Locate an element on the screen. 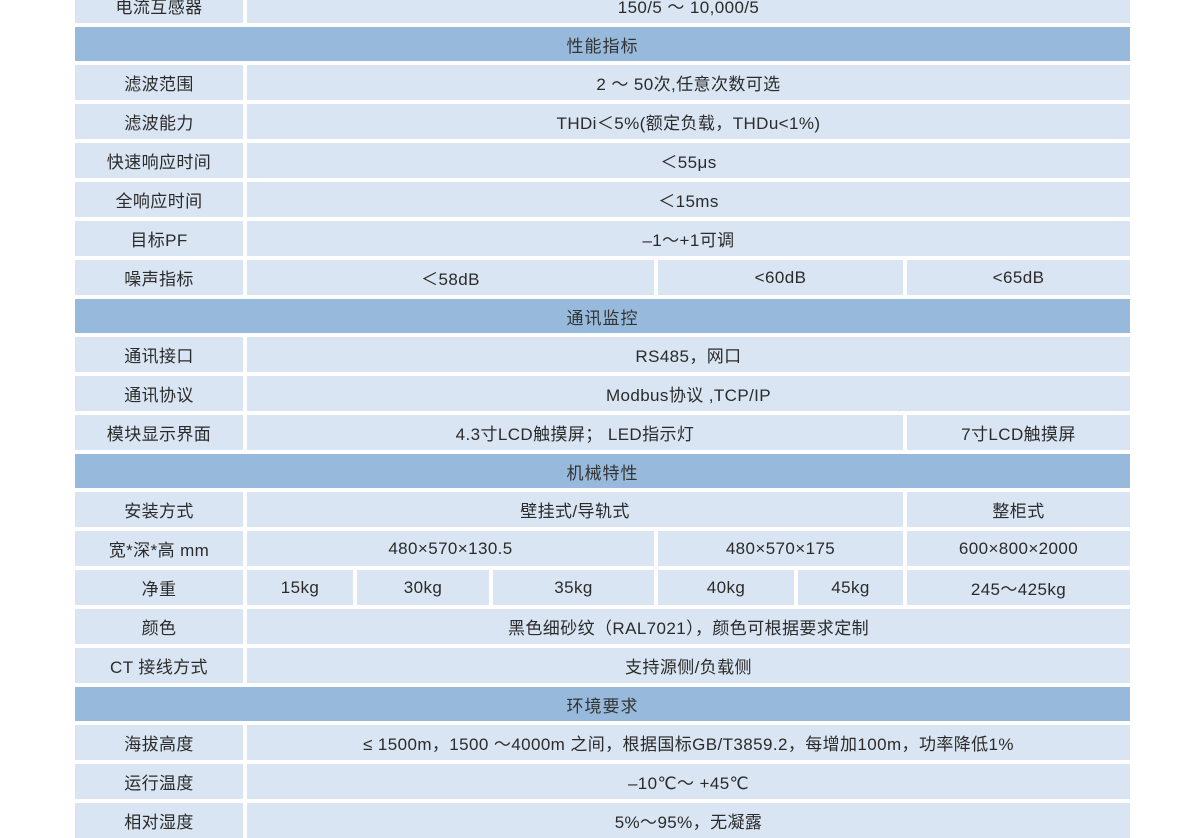 The image size is (1200, 838). section-header-row: 环境要求 is located at coordinates (602, 704).